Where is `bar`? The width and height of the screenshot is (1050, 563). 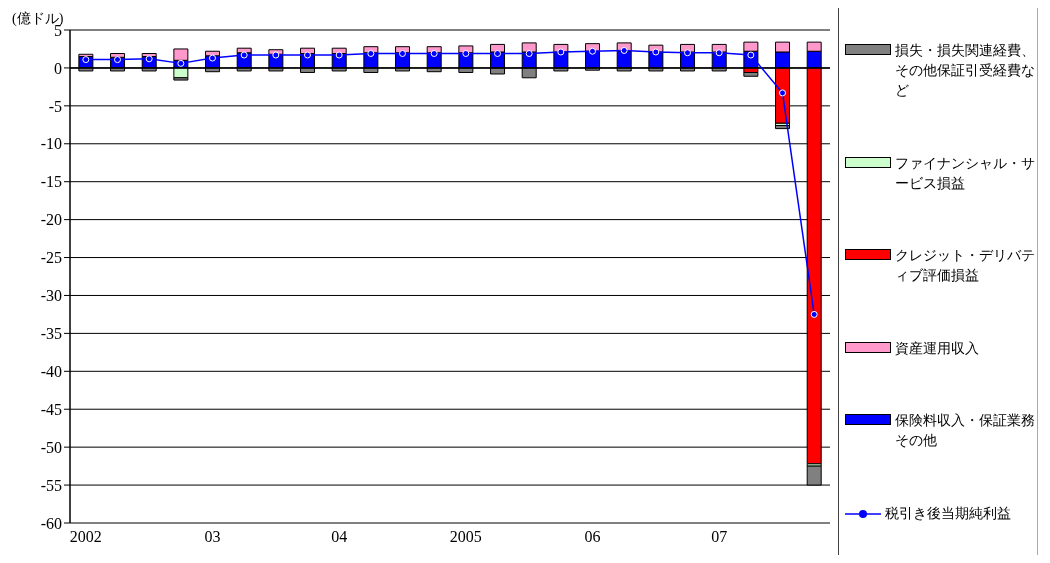
bar is located at coordinates (751, 74).